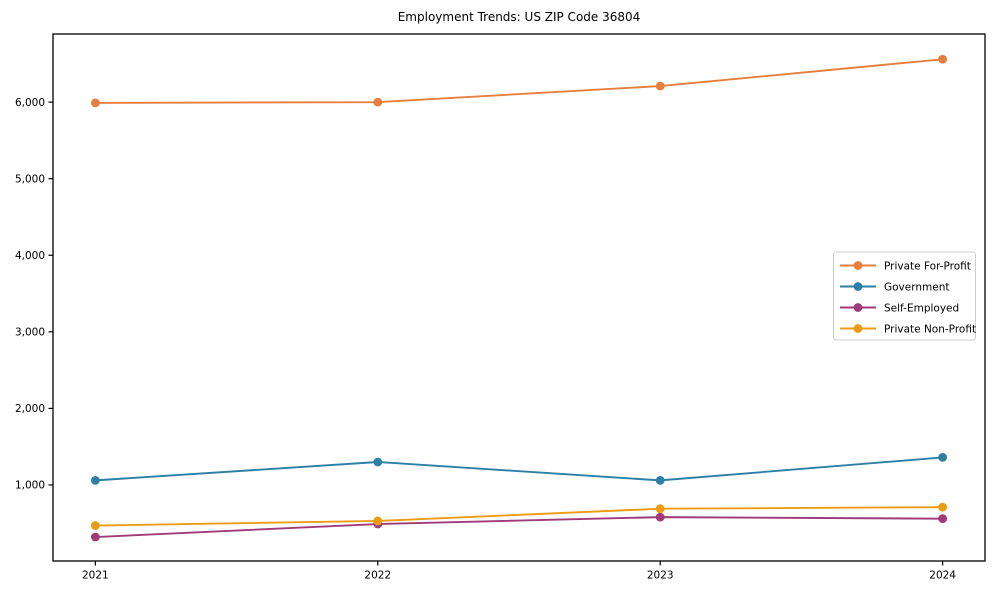  I want to click on data-point-private-non-profit-2021, so click(95, 525).